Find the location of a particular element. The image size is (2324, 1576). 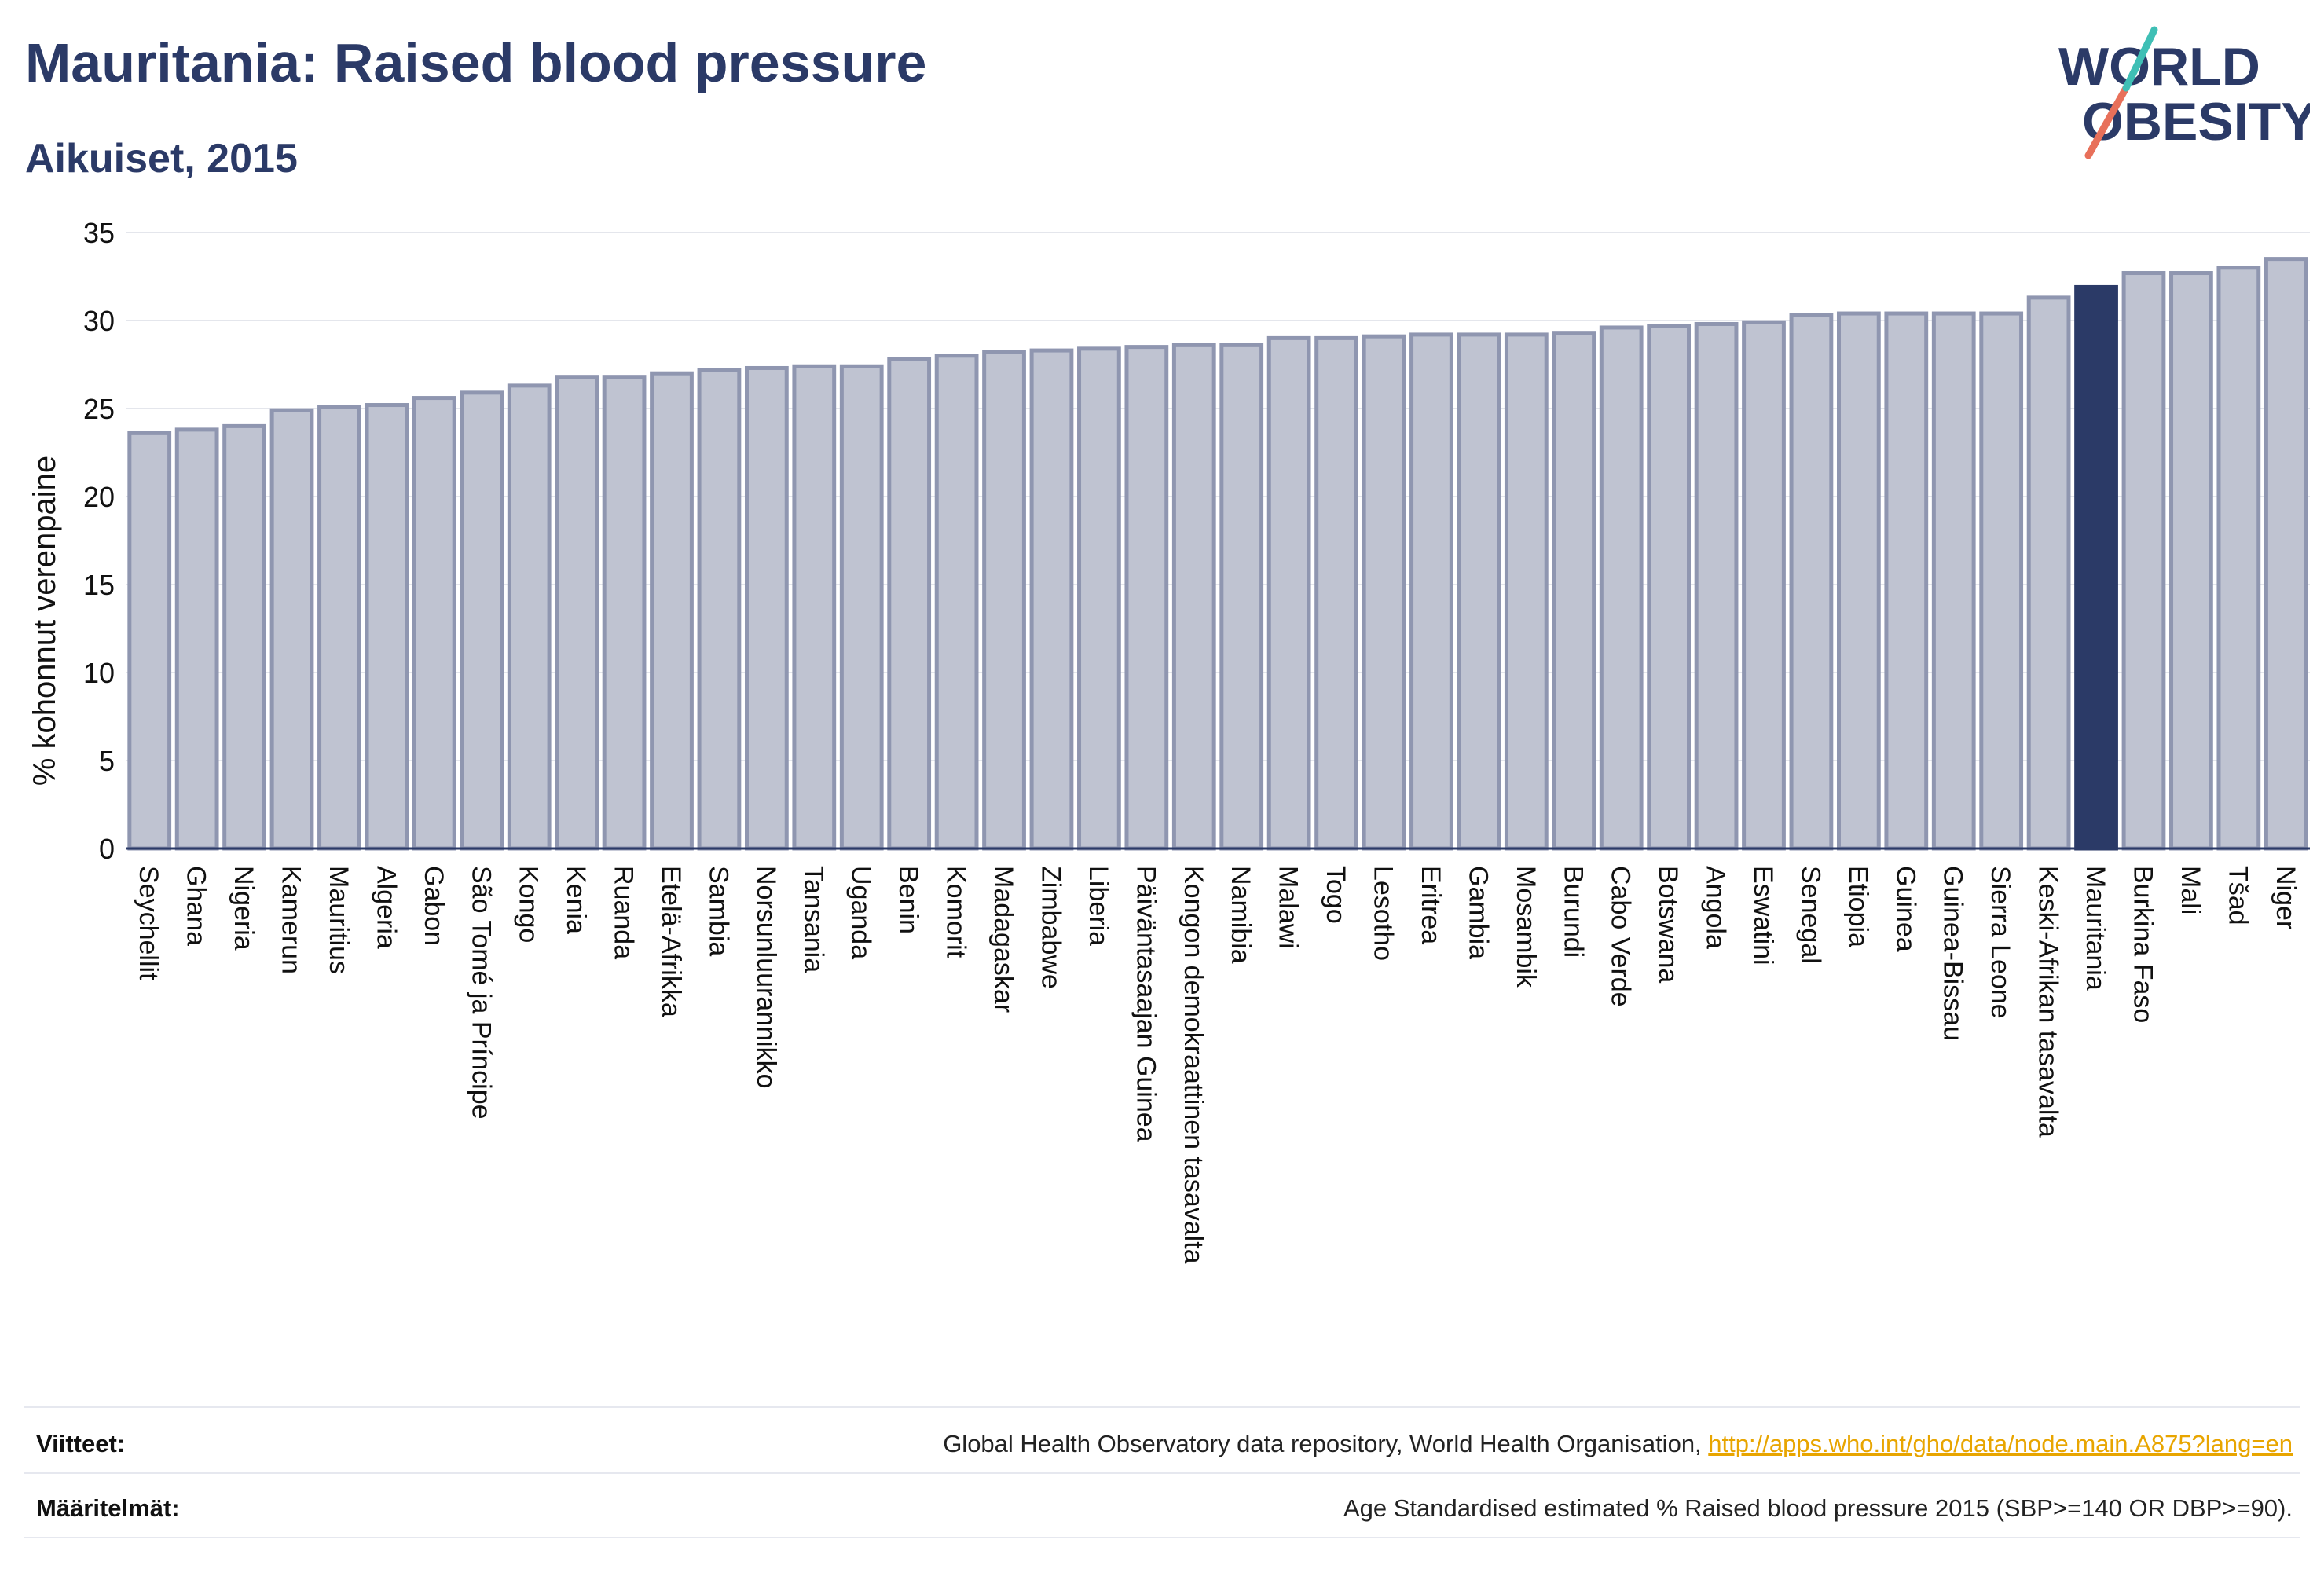

page-subtitle: Aikuiset, 2015 is located at coordinates (161, 158).